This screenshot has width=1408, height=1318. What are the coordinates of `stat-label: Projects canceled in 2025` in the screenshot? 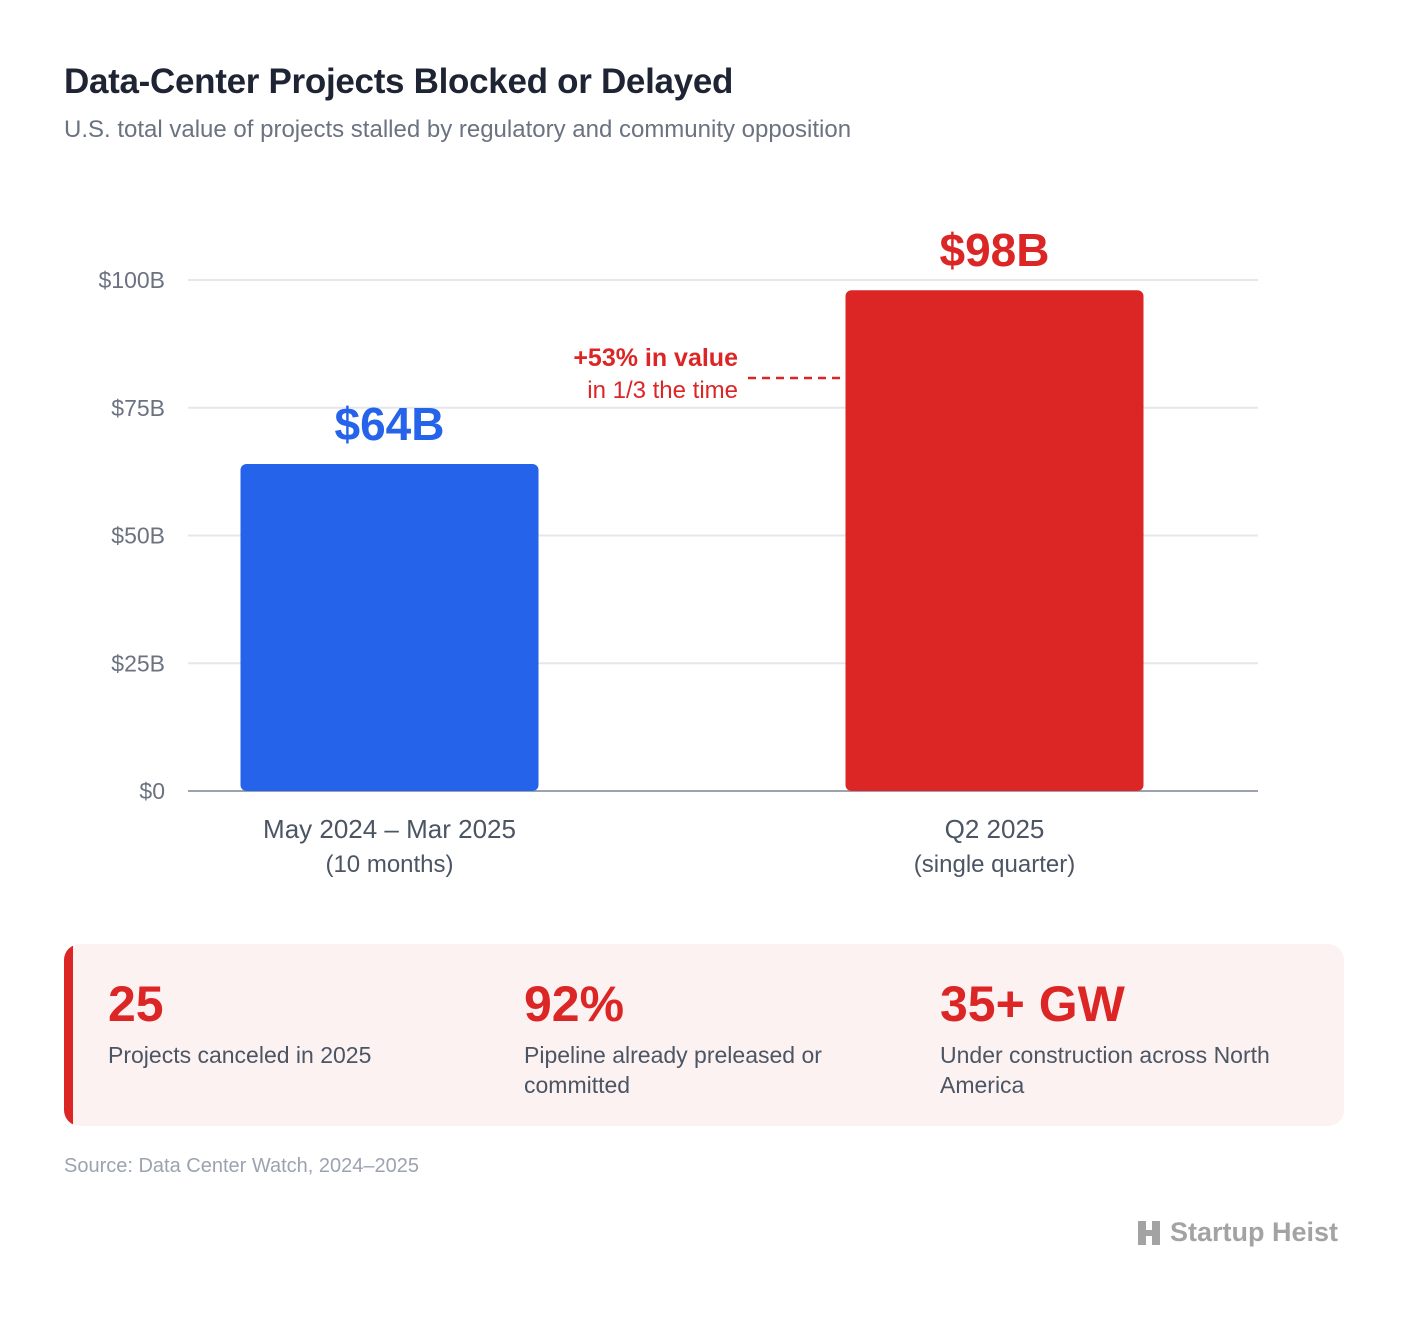 It's located at (240, 1055).